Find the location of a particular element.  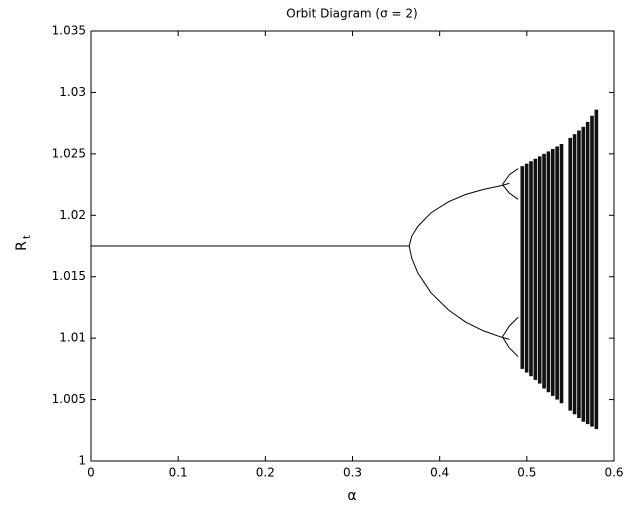

y-tick-label: 1.005 is located at coordinates (69, 399).